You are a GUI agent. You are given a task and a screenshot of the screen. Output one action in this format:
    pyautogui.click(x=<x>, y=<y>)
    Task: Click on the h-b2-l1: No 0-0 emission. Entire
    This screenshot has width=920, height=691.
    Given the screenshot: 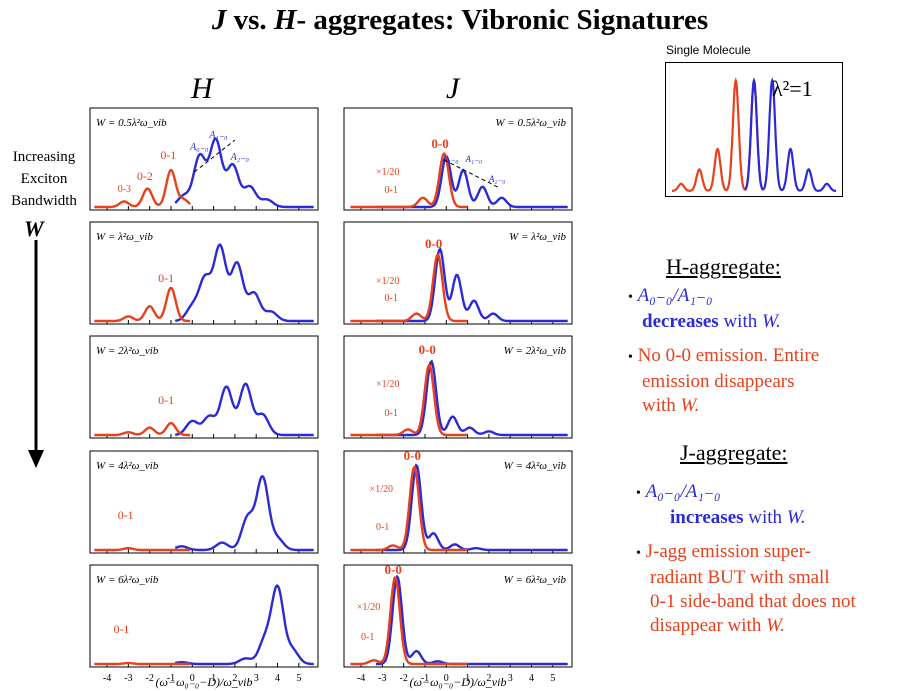 What is the action you would take?
    pyautogui.click(x=728, y=355)
    